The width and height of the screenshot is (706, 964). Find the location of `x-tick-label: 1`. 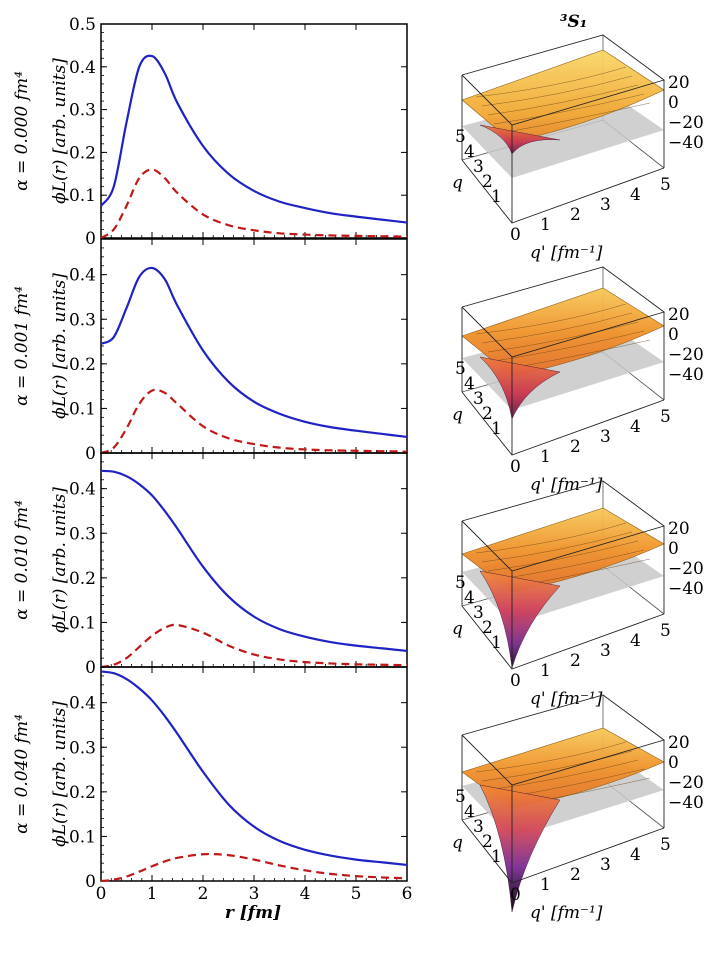

x-tick-label: 1 is located at coordinates (152, 894).